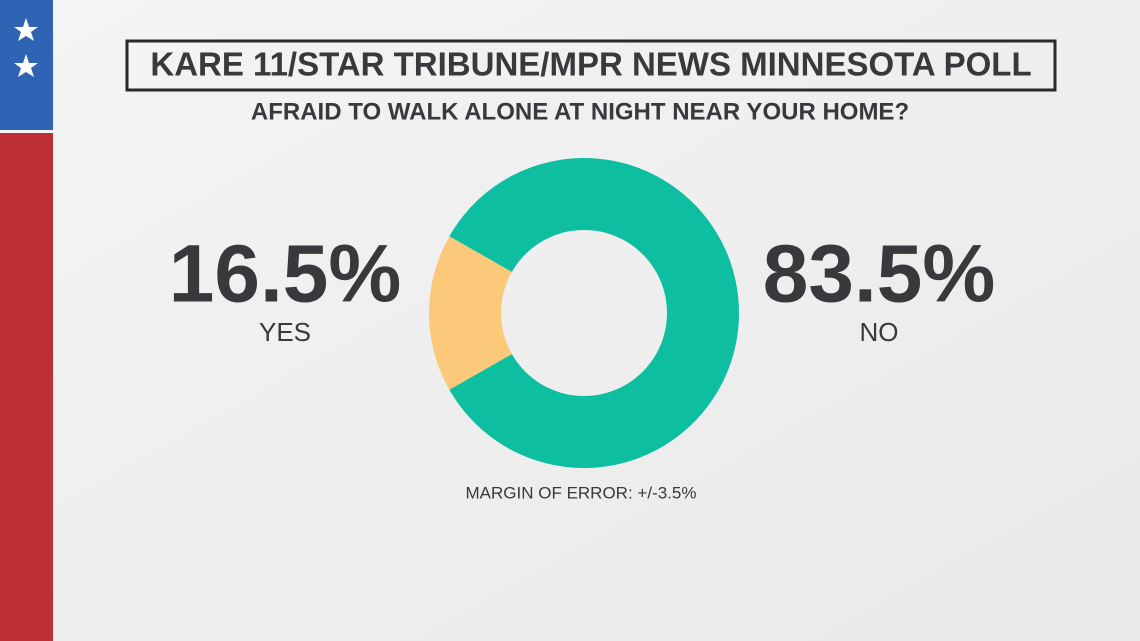  What do you see at coordinates (26, 387) in the screenshot?
I see `red-stripe` at bounding box center [26, 387].